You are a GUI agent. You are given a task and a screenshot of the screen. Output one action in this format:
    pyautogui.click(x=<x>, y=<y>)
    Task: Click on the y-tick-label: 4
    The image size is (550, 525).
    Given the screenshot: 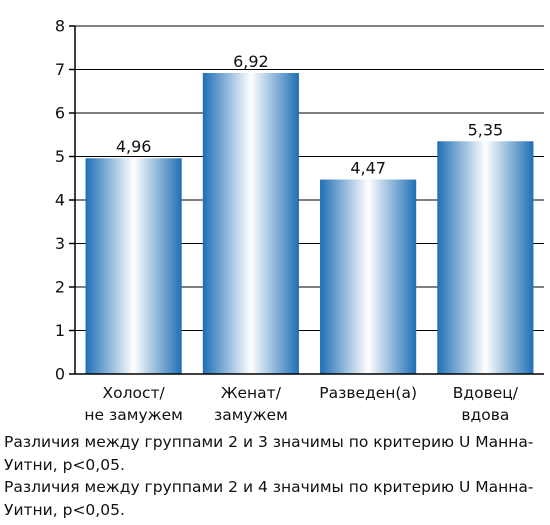 What is the action you would take?
    pyautogui.click(x=60, y=200)
    